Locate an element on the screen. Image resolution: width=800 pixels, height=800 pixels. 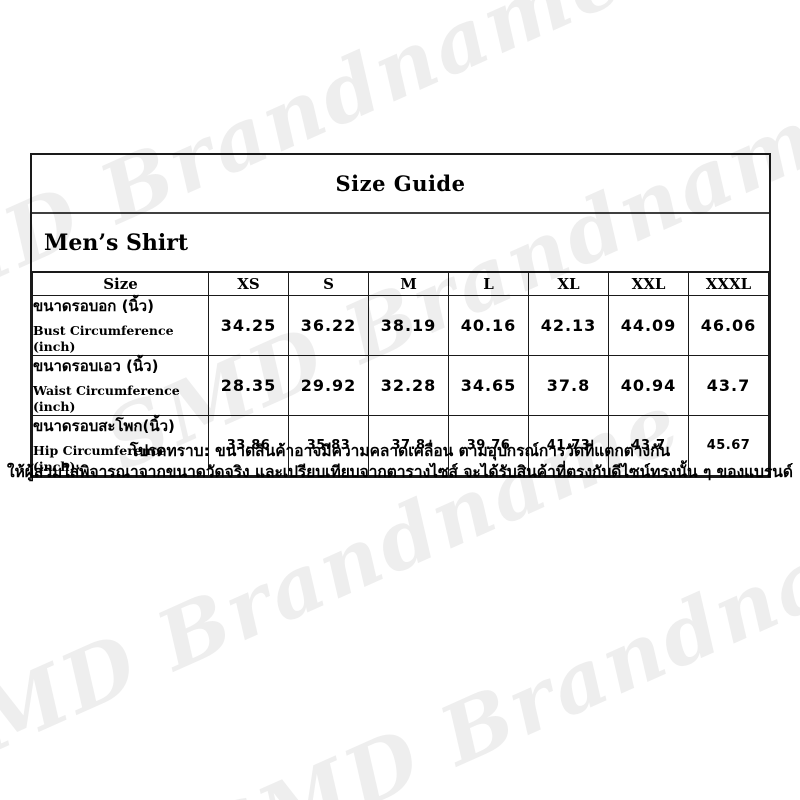
column-header-xs: XS is located at coordinates (248, 283).